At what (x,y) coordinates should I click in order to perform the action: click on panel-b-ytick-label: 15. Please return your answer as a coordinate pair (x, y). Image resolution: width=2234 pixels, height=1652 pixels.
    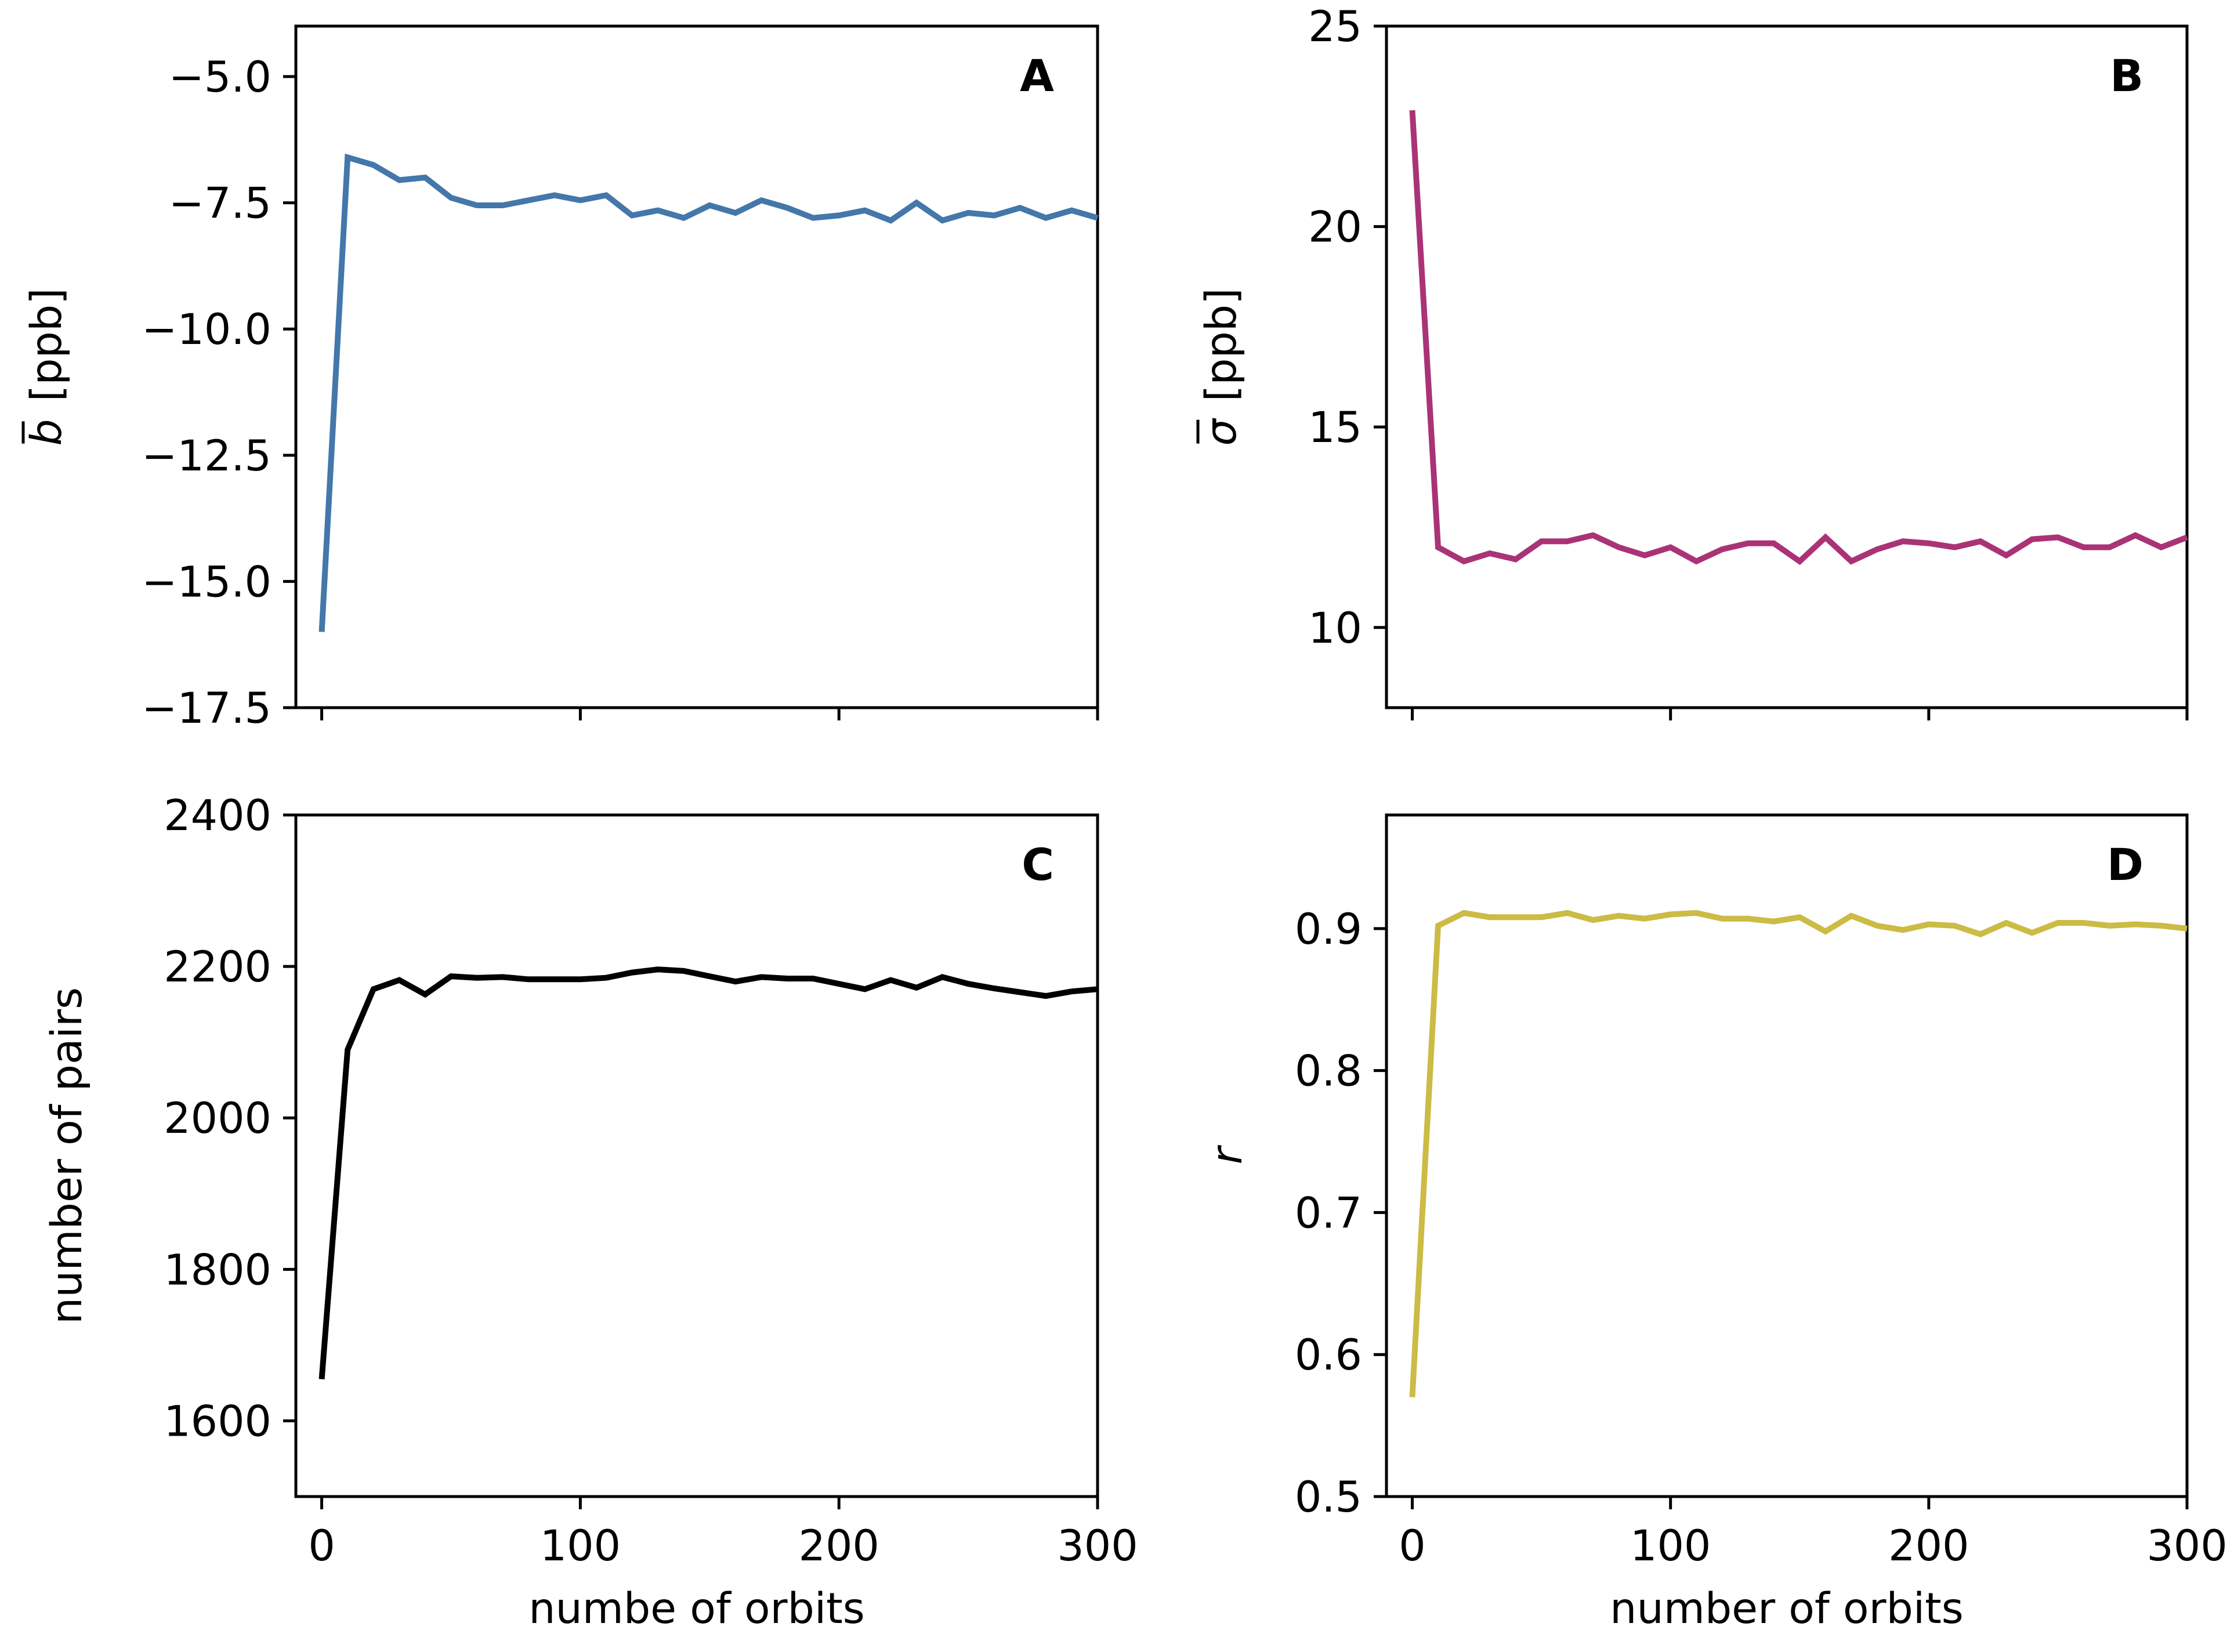
    Looking at the image, I should click on (1335, 427).